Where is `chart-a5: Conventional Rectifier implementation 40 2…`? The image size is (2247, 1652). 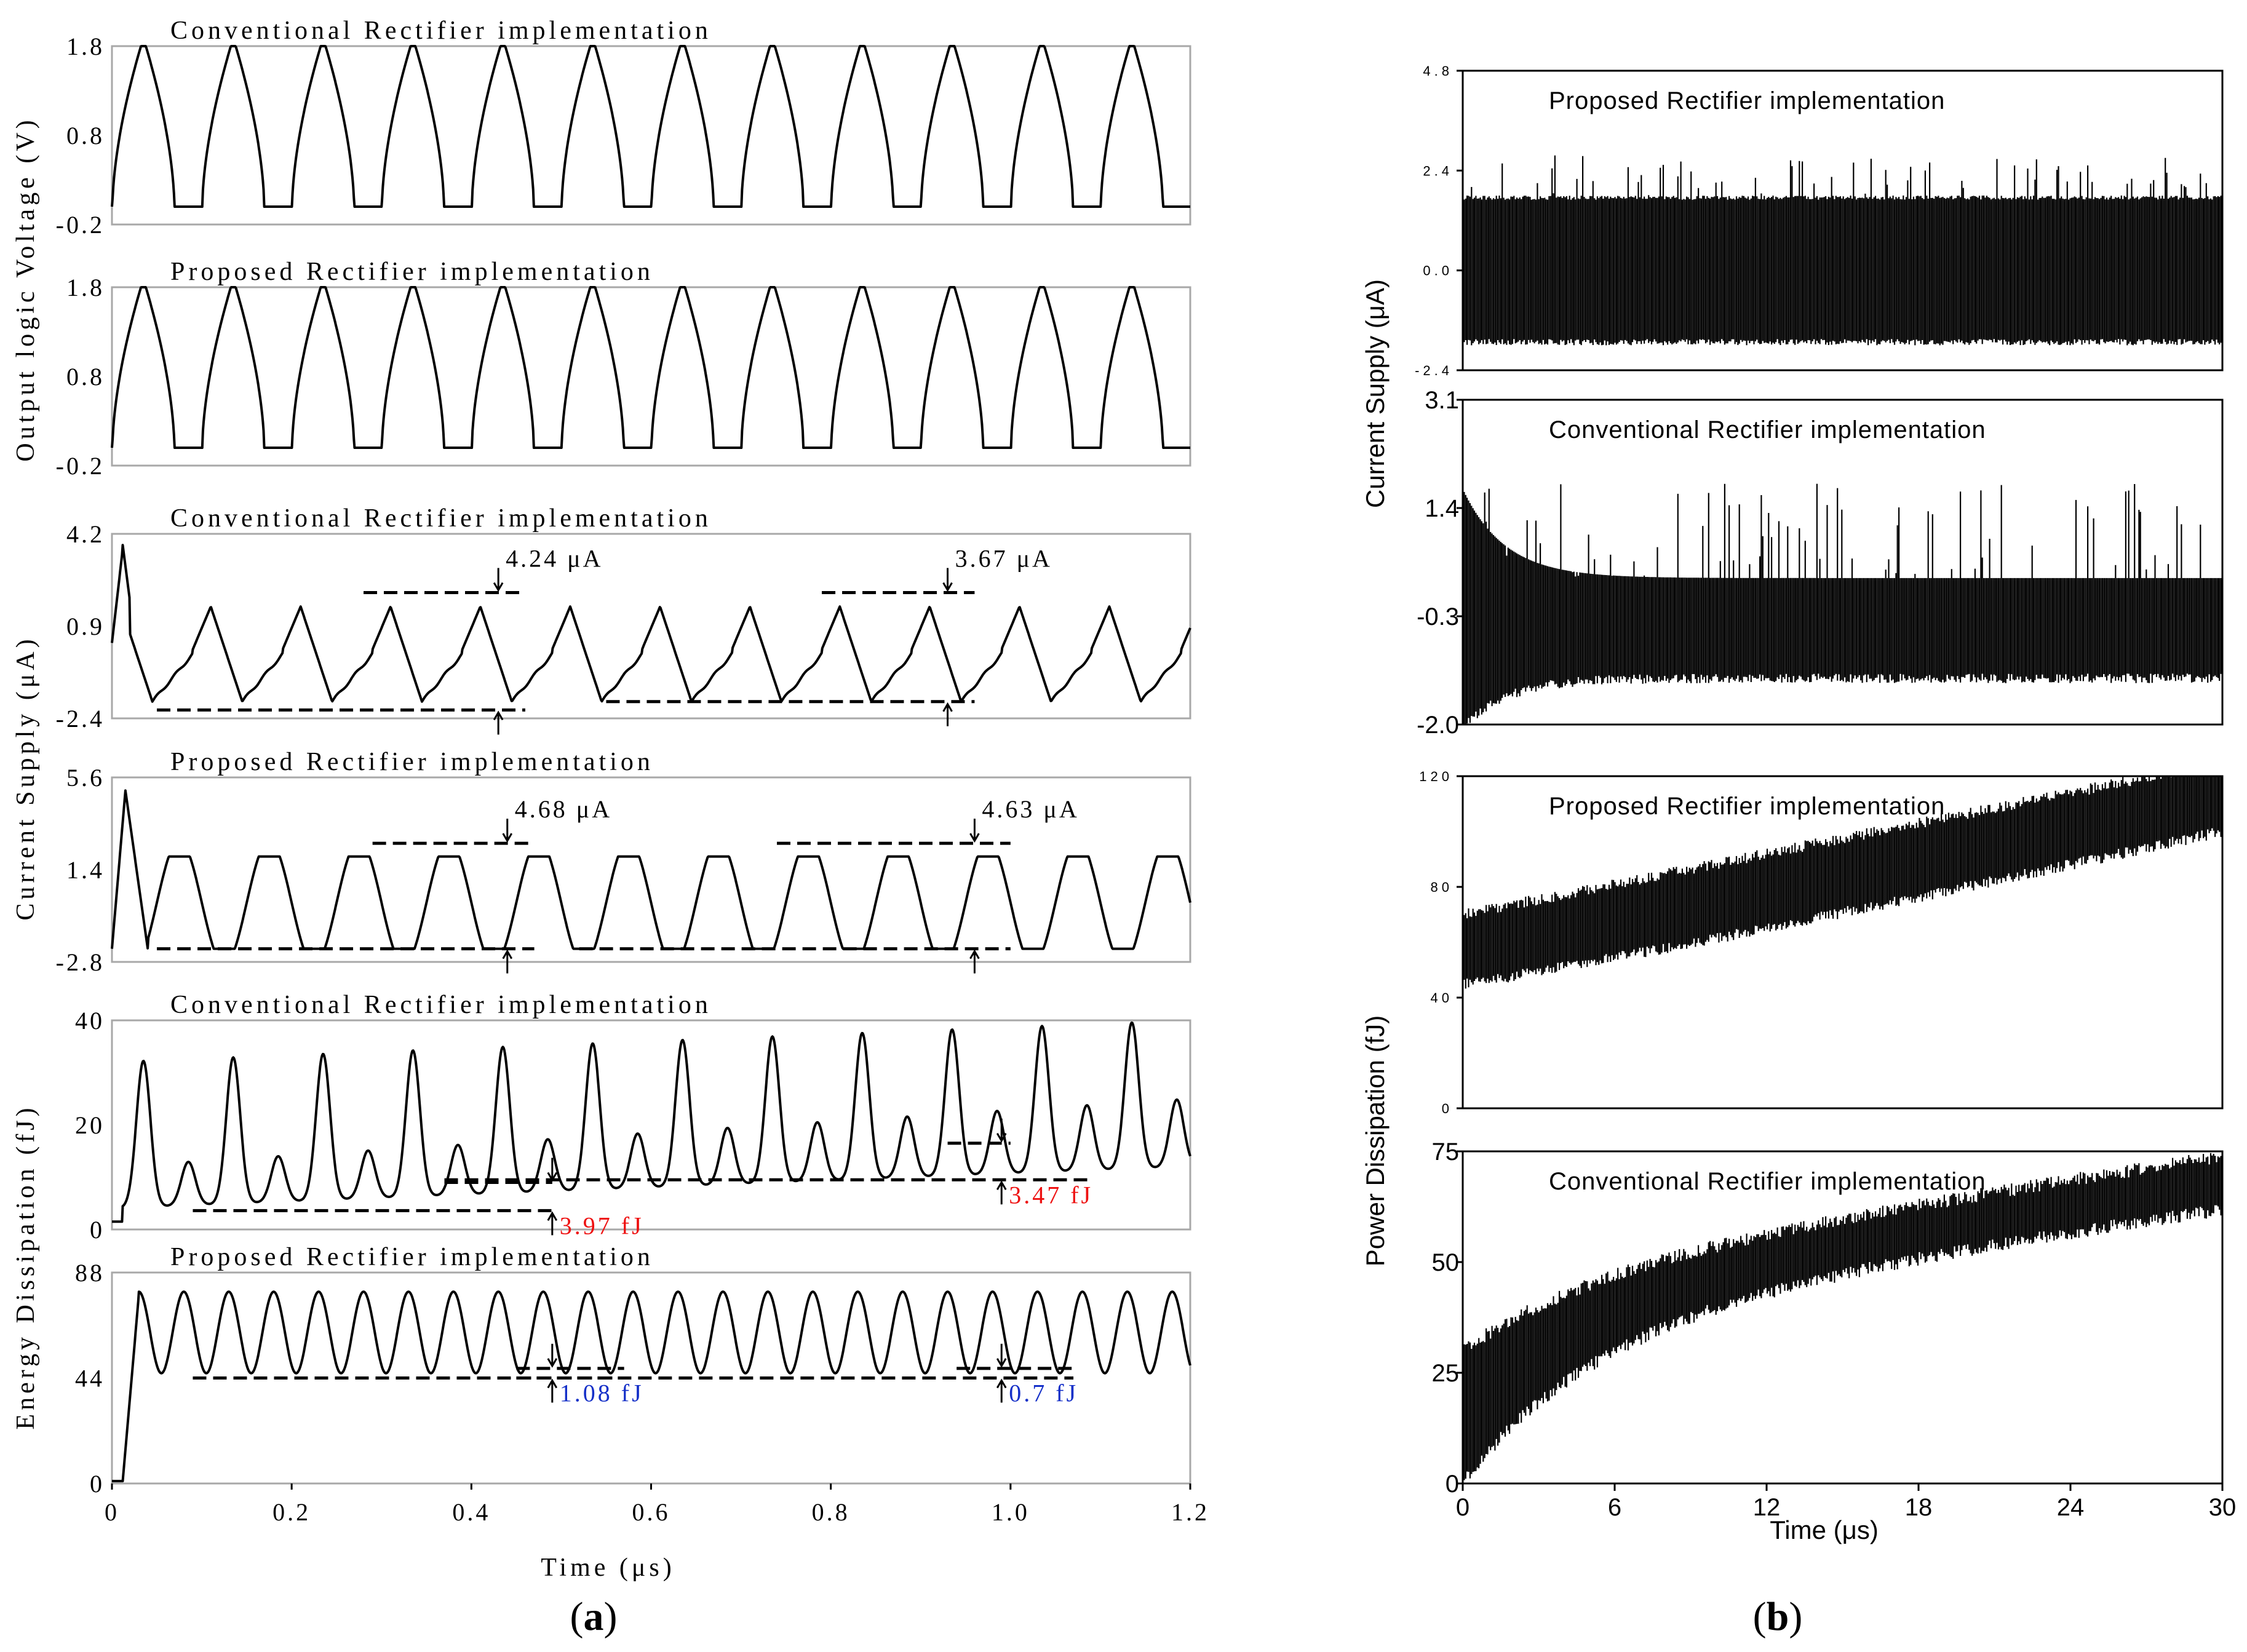 chart-a5: Conventional Rectifier implementation 40 2… is located at coordinates (633, 1117).